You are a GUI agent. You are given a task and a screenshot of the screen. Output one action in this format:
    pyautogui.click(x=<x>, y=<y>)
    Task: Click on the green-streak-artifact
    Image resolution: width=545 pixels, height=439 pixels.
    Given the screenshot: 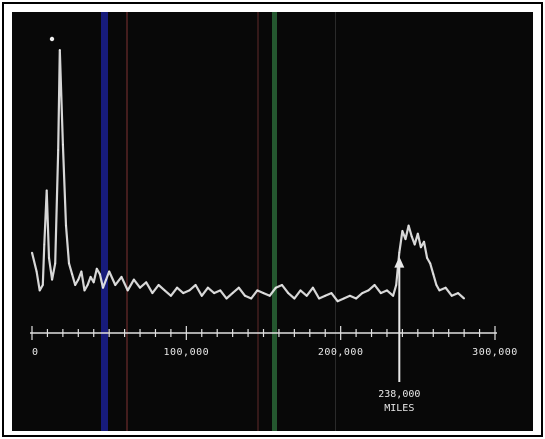 What is the action you would take?
    pyautogui.click(x=274, y=221)
    